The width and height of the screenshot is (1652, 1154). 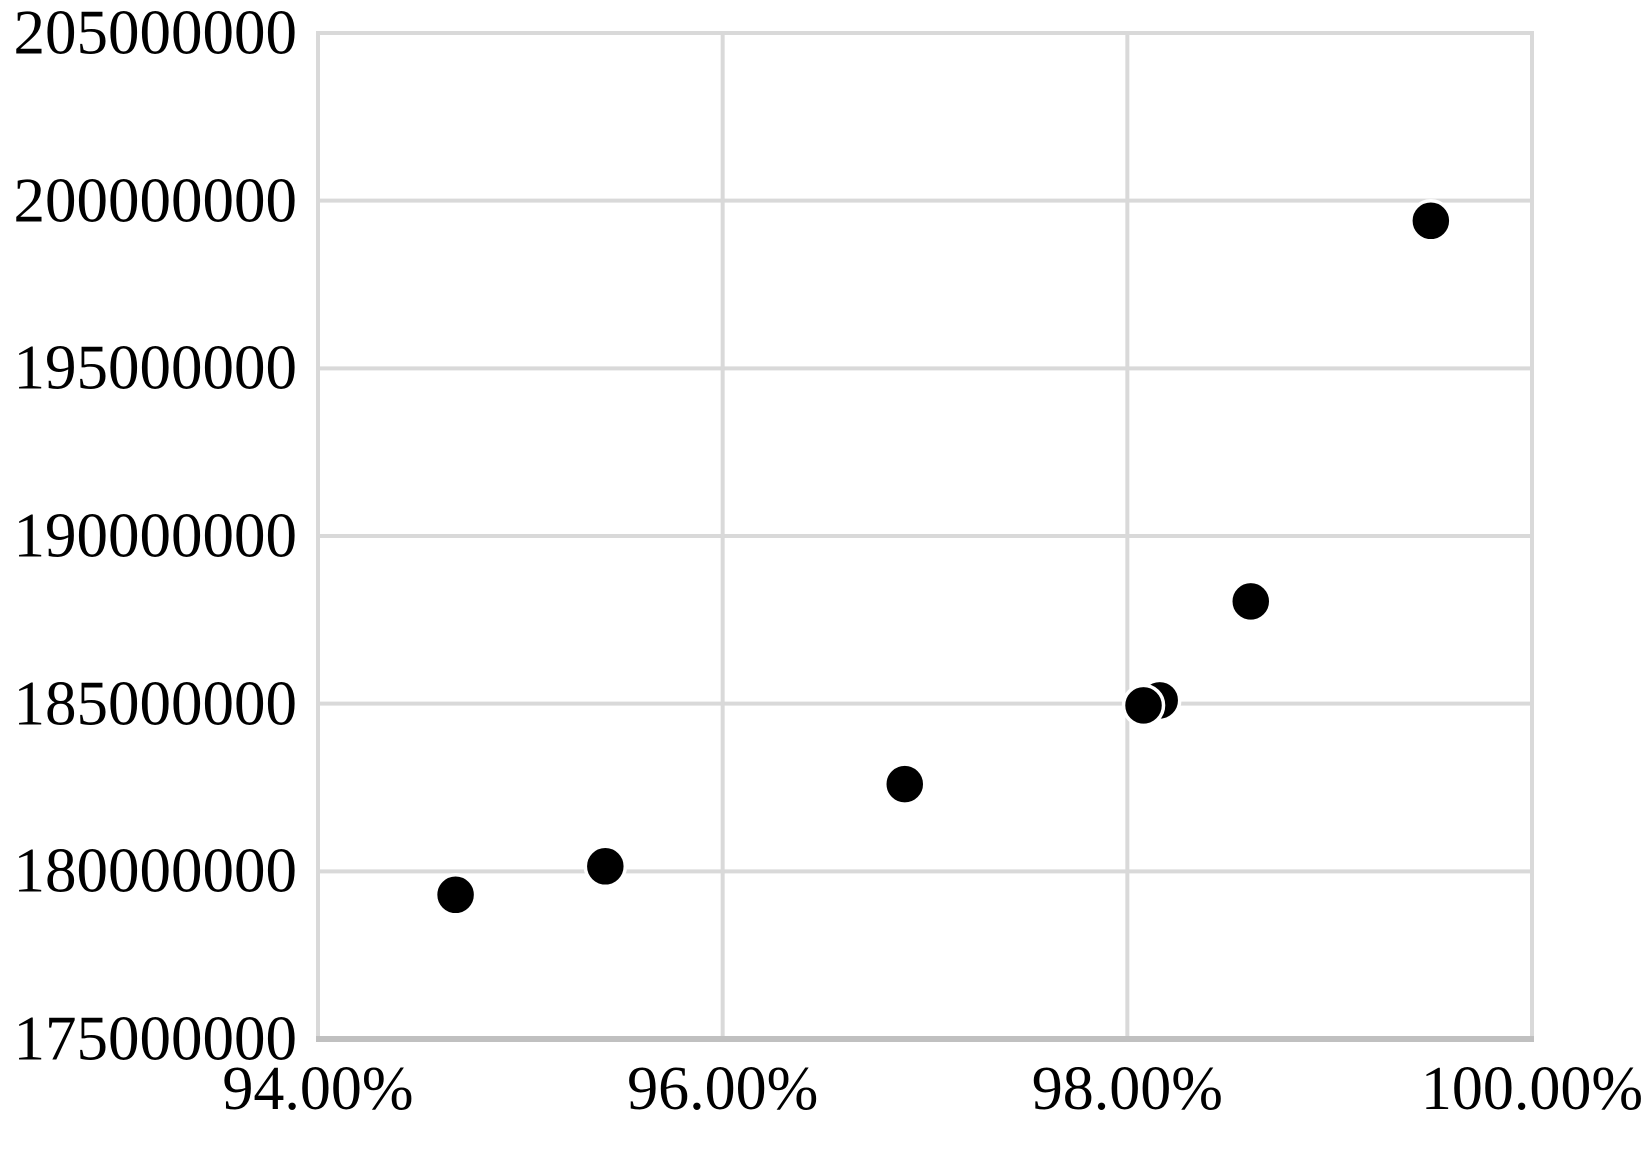 What do you see at coordinates (155, 535) in the screenshot?
I see `y-tick-label: 190000000` at bounding box center [155, 535].